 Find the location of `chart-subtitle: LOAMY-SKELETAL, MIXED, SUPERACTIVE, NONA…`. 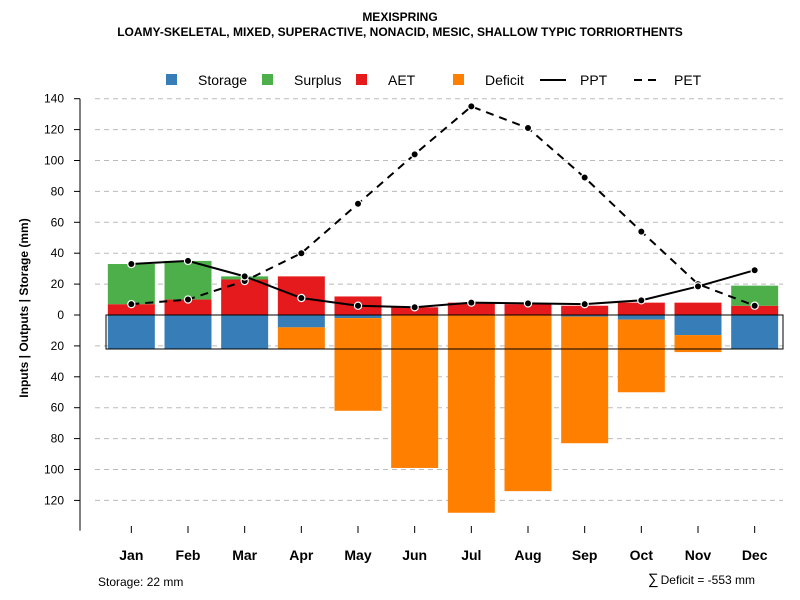

chart-subtitle: LOAMY-SKELETAL, MIXED, SUPERACTIVE, NONA… is located at coordinates (400, 32).